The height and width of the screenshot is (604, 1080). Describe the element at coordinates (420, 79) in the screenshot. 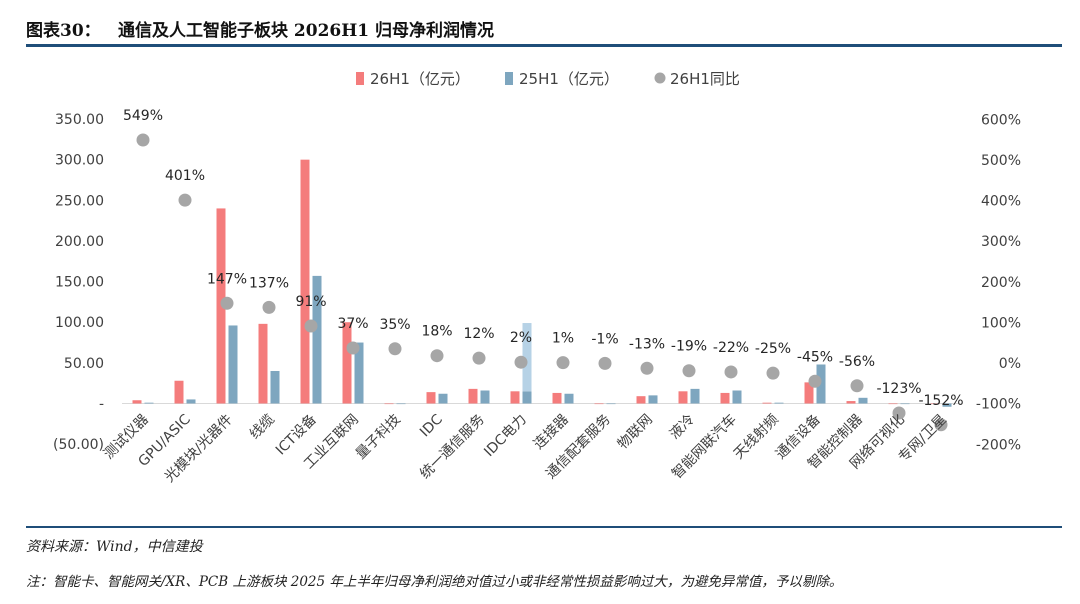

I see `legend-26h1-label: 26H1（亿元）` at that location.